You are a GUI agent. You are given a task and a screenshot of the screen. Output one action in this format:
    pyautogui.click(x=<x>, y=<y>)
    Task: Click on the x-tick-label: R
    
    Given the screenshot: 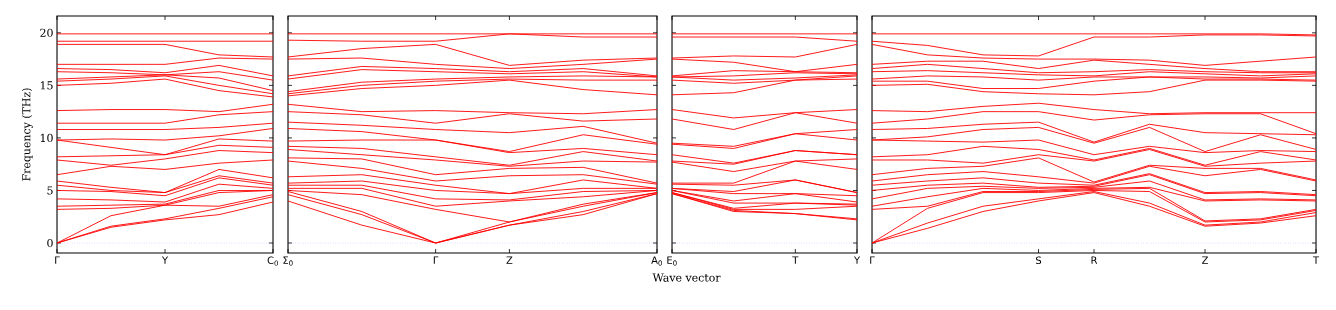 What is the action you would take?
    pyautogui.click(x=1094, y=260)
    